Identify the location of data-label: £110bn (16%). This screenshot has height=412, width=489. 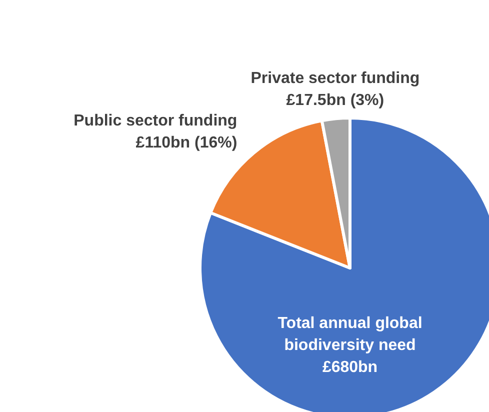
(187, 143).